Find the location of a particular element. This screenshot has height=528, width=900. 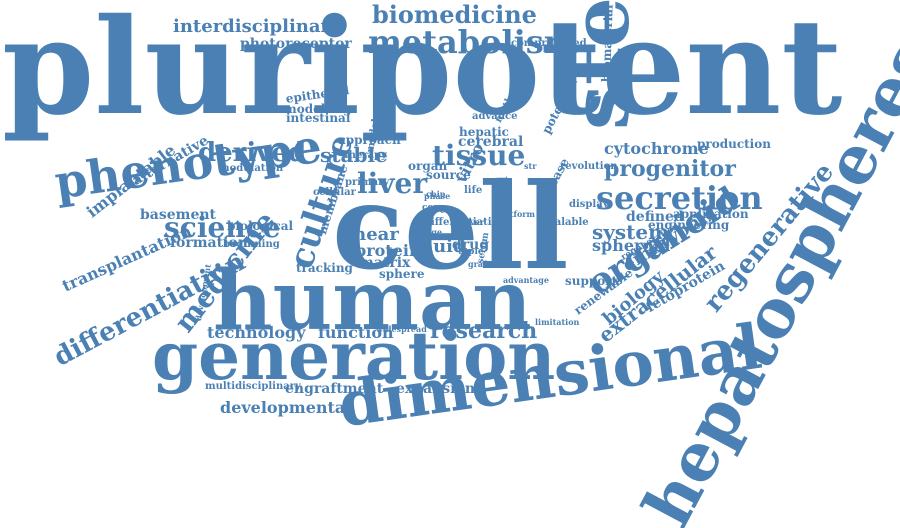

cloud-word-86: topic is located at coordinates (471, 252).